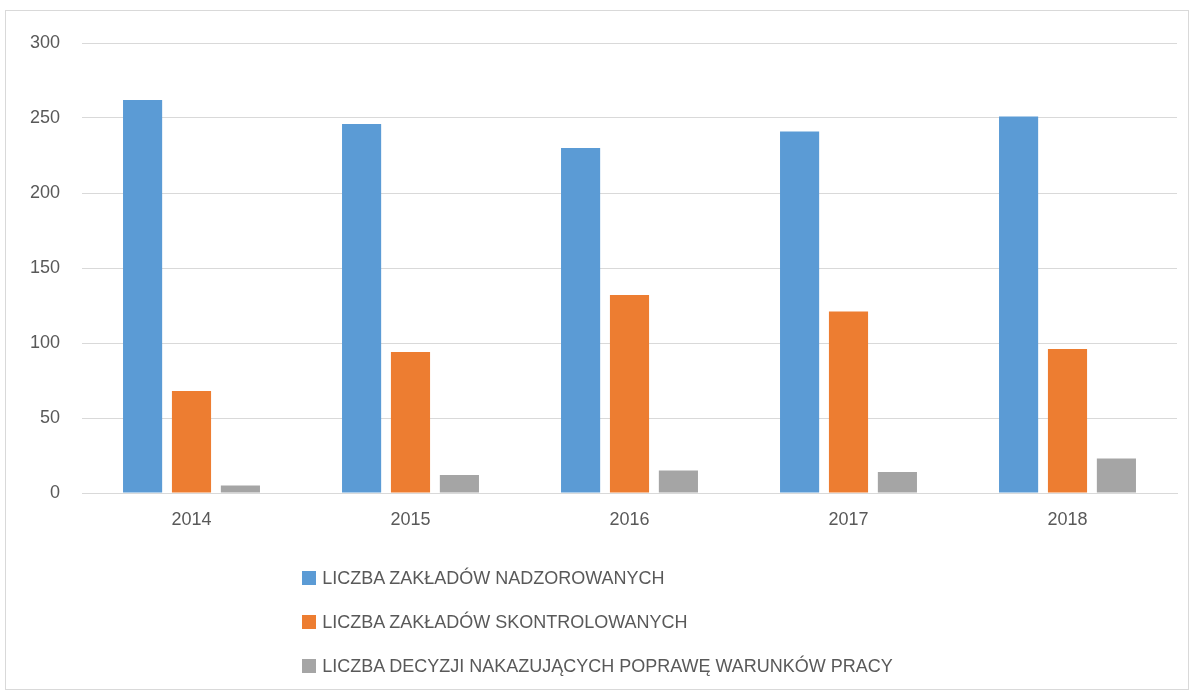  Describe the element at coordinates (44, 41) in the screenshot. I see `y-tick-label: 300` at that location.